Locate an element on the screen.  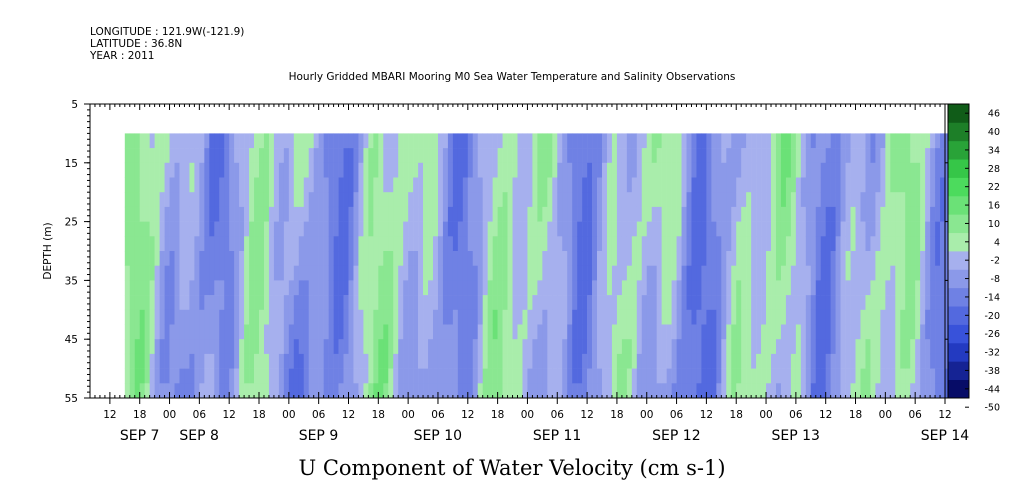
x-tick-label: 18 is located at coordinates (139, 415).